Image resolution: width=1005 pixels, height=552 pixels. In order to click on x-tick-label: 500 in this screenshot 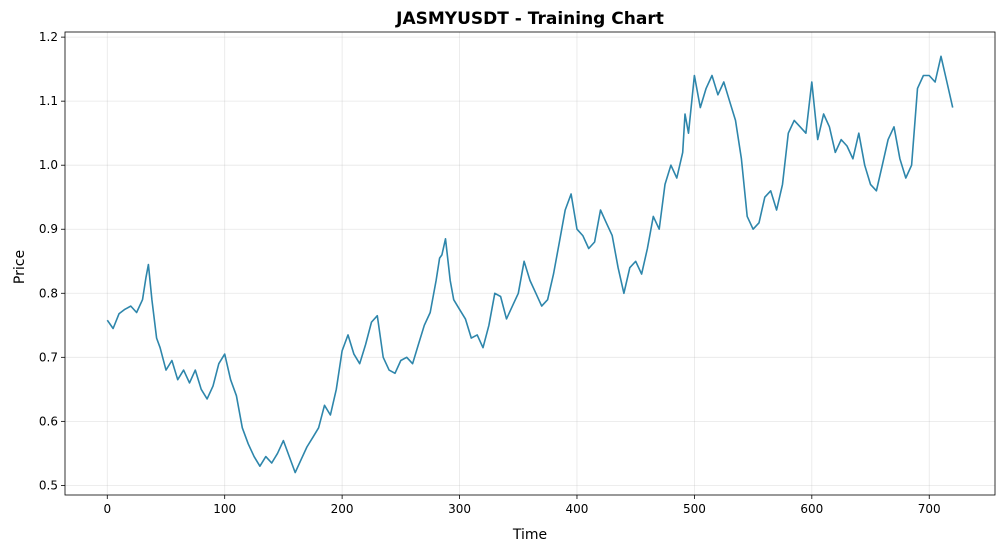, I will do `click(694, 509)`.